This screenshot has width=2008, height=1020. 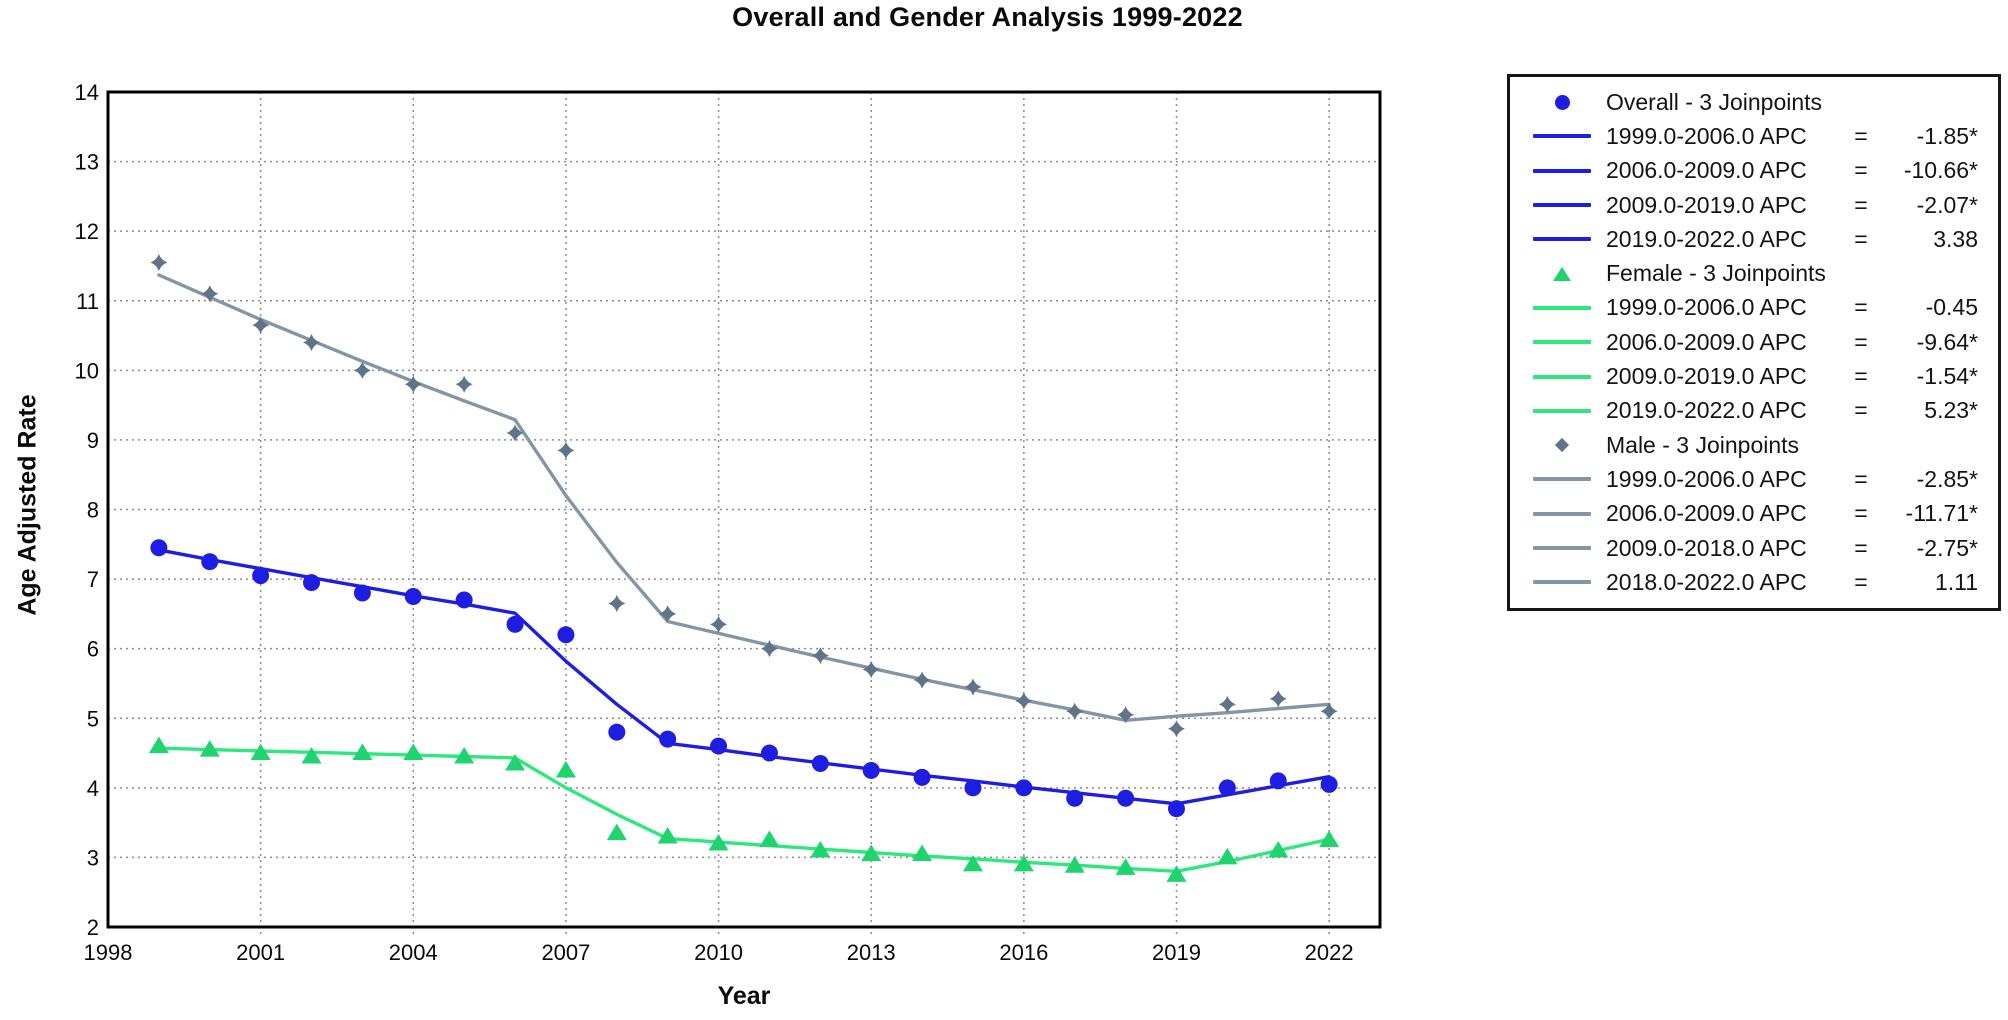 What do you see at coordinates (987, 17) in the screenshot?
I see `chart-title: Overall and Gender Analysis 1999-2022` at bounding box center [987, 17].